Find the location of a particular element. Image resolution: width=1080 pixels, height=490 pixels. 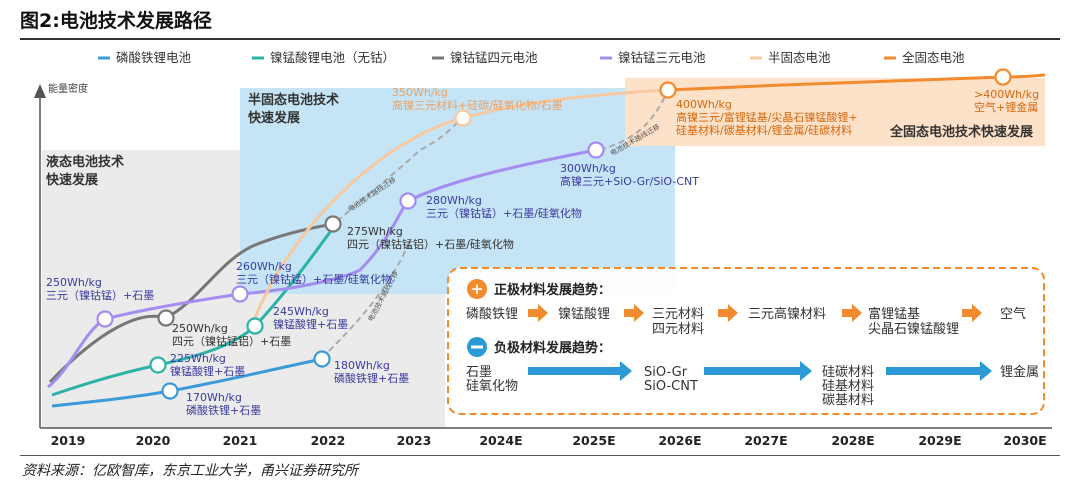

point-label-8-desc: 三元（镍钴锰）+石墨/硅氧化物 is located at coordinates (504, 213).